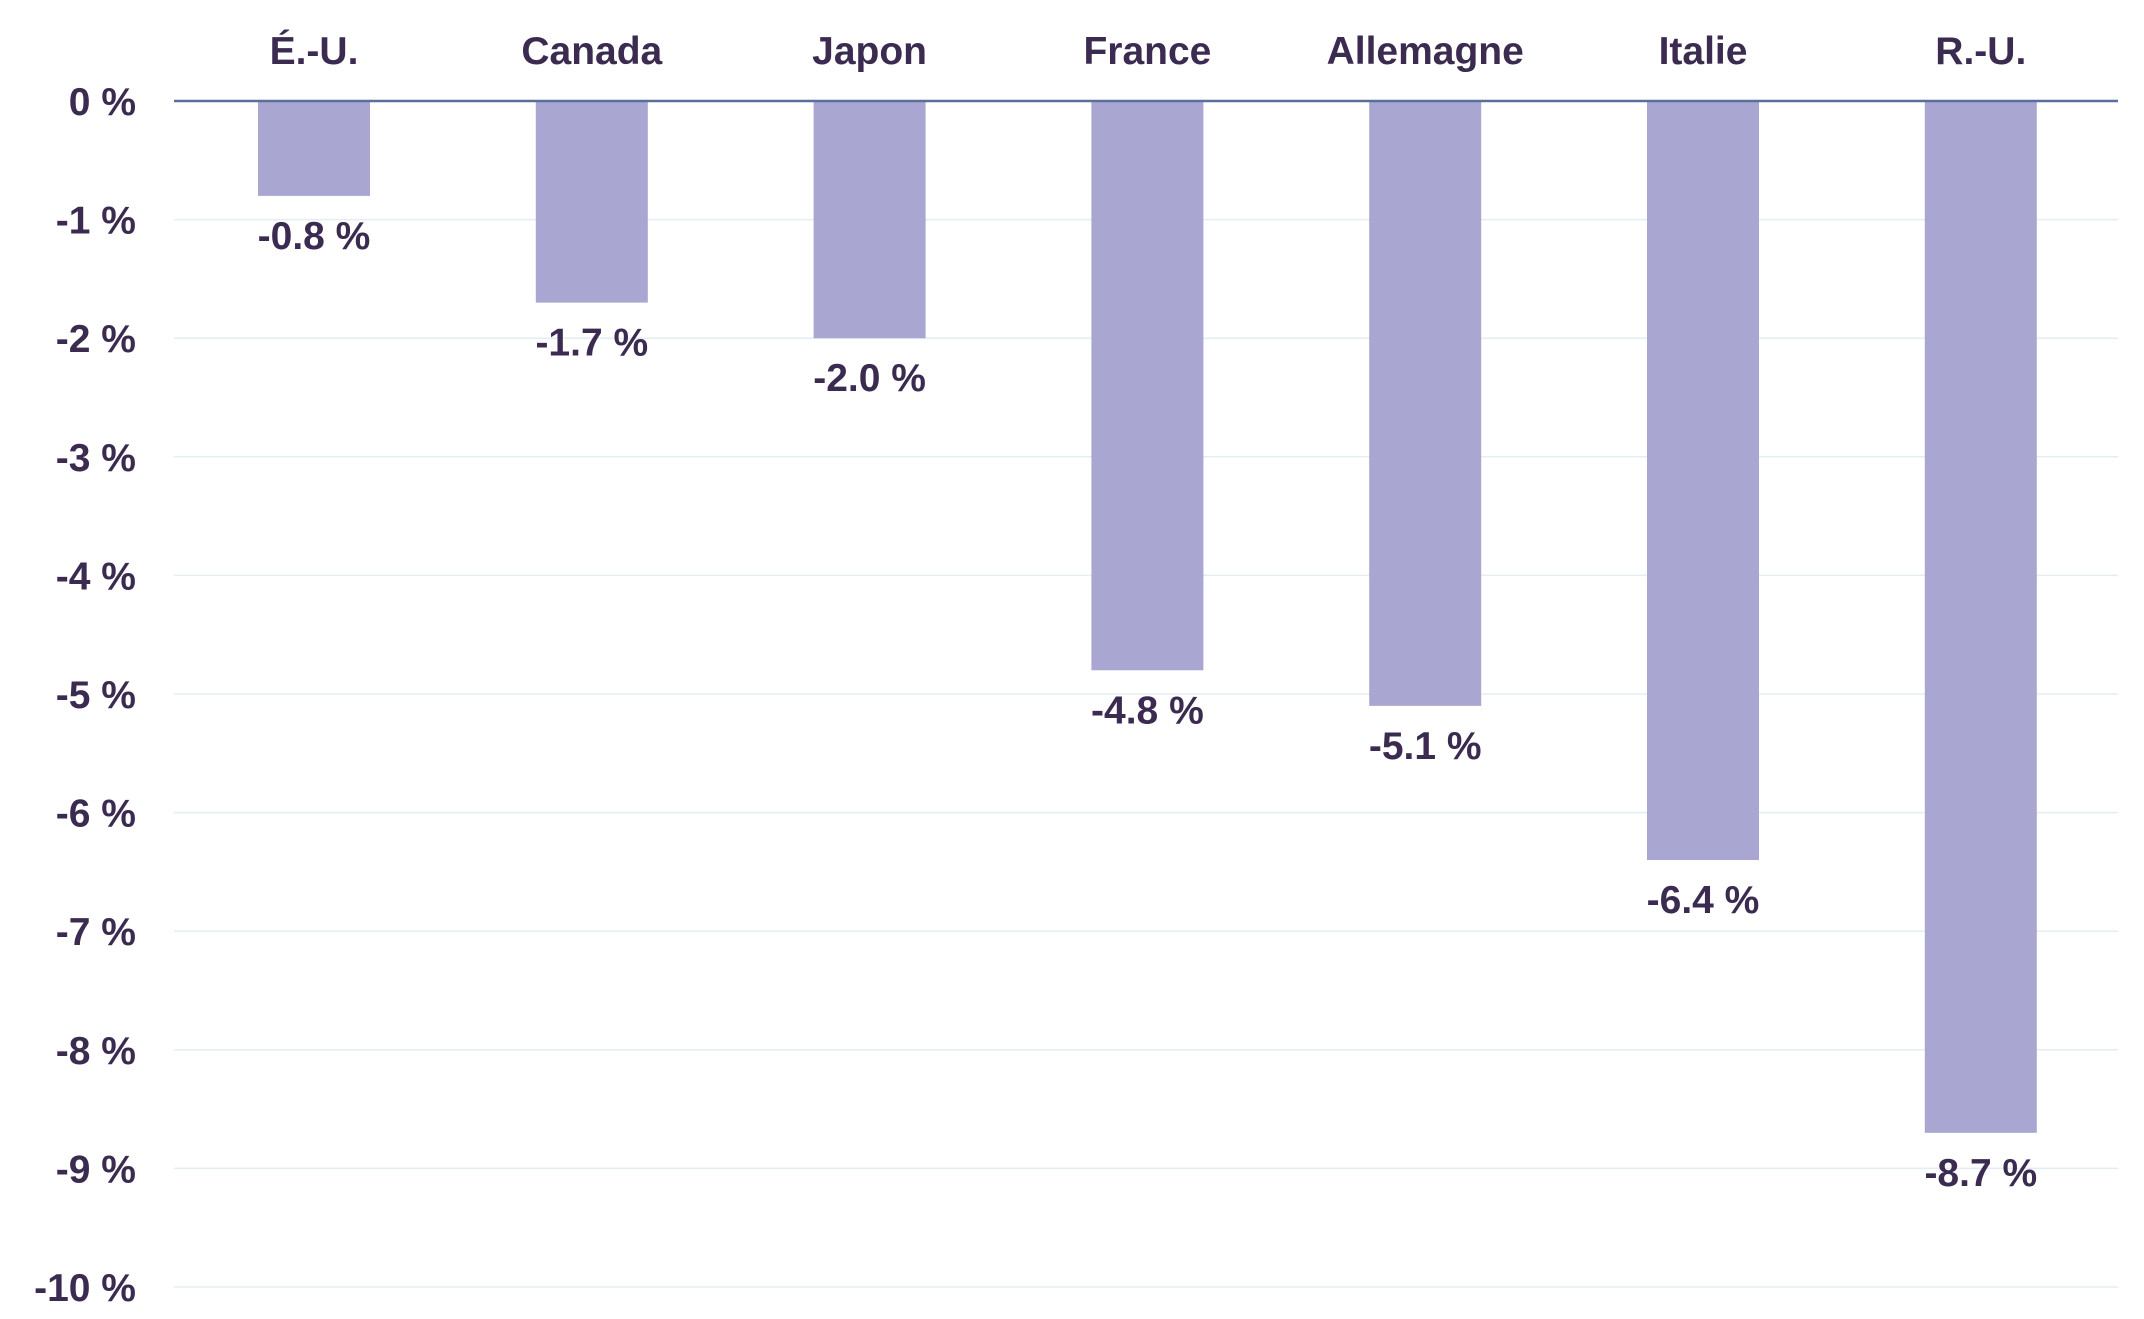 This screenshot has height=1319, width=2144. What do you see at coordinates (96, 1169) in the screenshot?
I see `y-tick-label: -9 %` at bounding box center [96, 1169].